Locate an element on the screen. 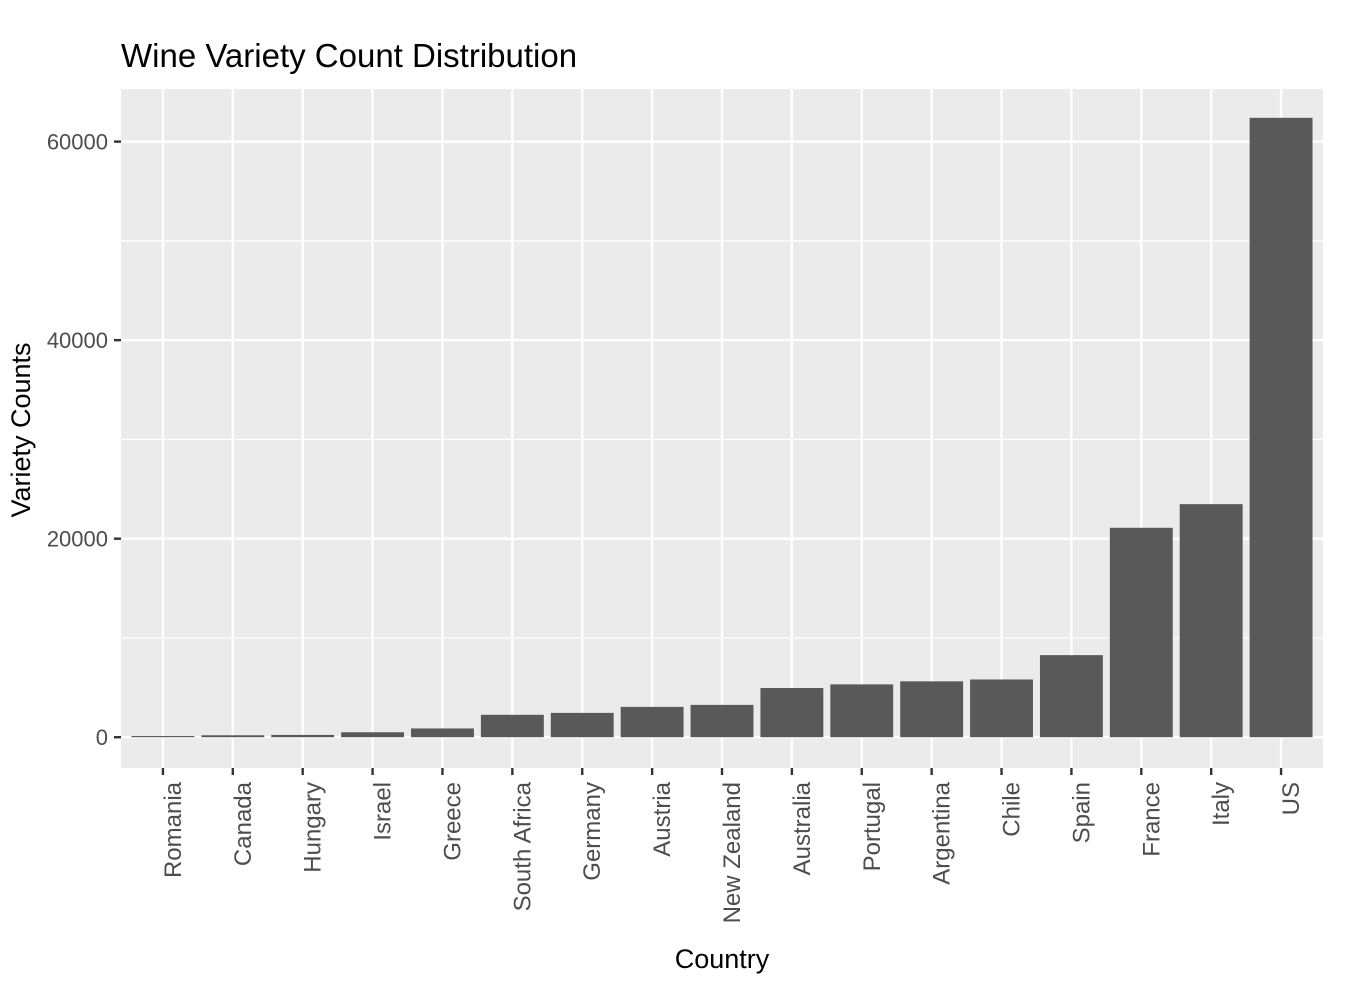 The width and height of the screenshot is (1346, 1000). chart-title: Wine Variety Count Distribution is located at coordinates (349, 55).